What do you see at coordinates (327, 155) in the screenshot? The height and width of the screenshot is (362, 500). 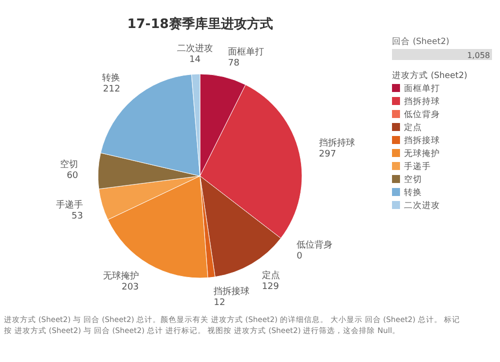 I see `data-label: 297` at bounding box center [327, 155].